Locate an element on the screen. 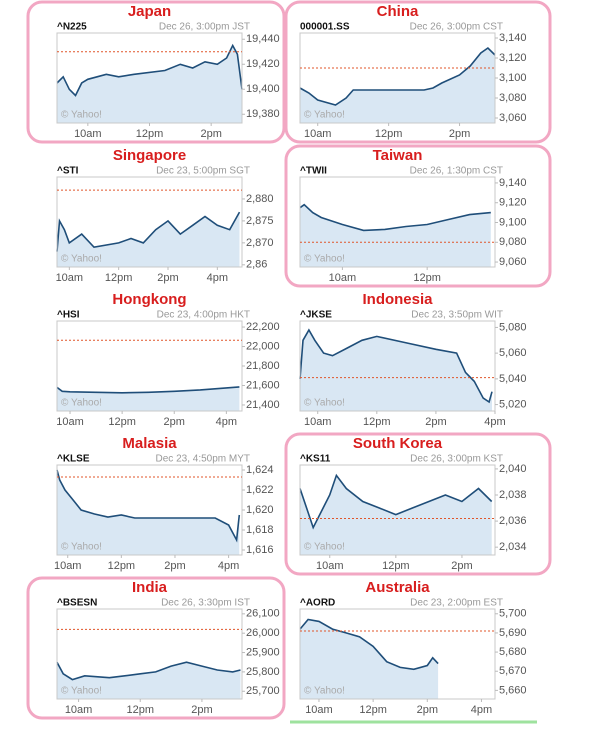 This screenshot has width=589, height=744. y-tick-label: 21,400 is located at coordinates (263, 405).